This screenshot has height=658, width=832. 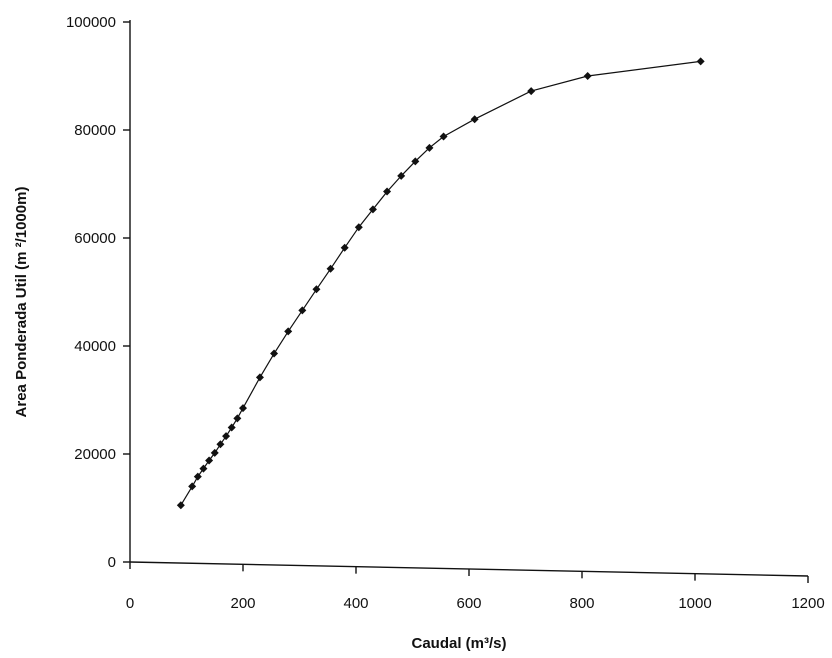 I want to click on y-tick-label: 100000, so click(x=91, y=22).